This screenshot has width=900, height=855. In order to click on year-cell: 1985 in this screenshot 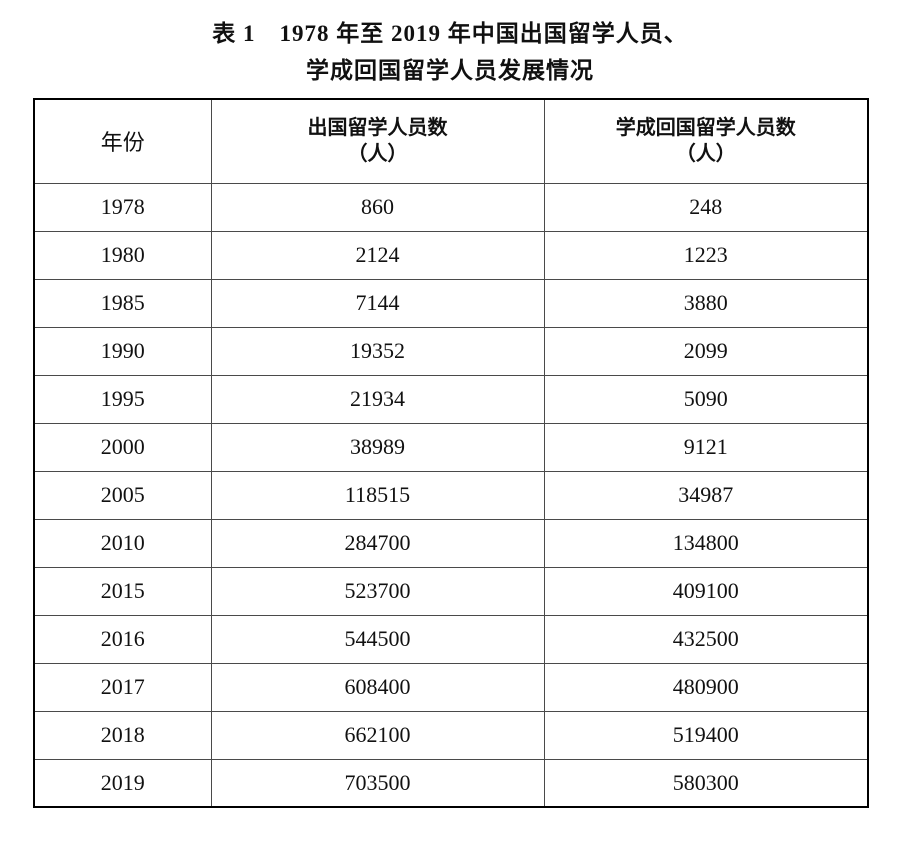, I will do `click(122, 303)`.